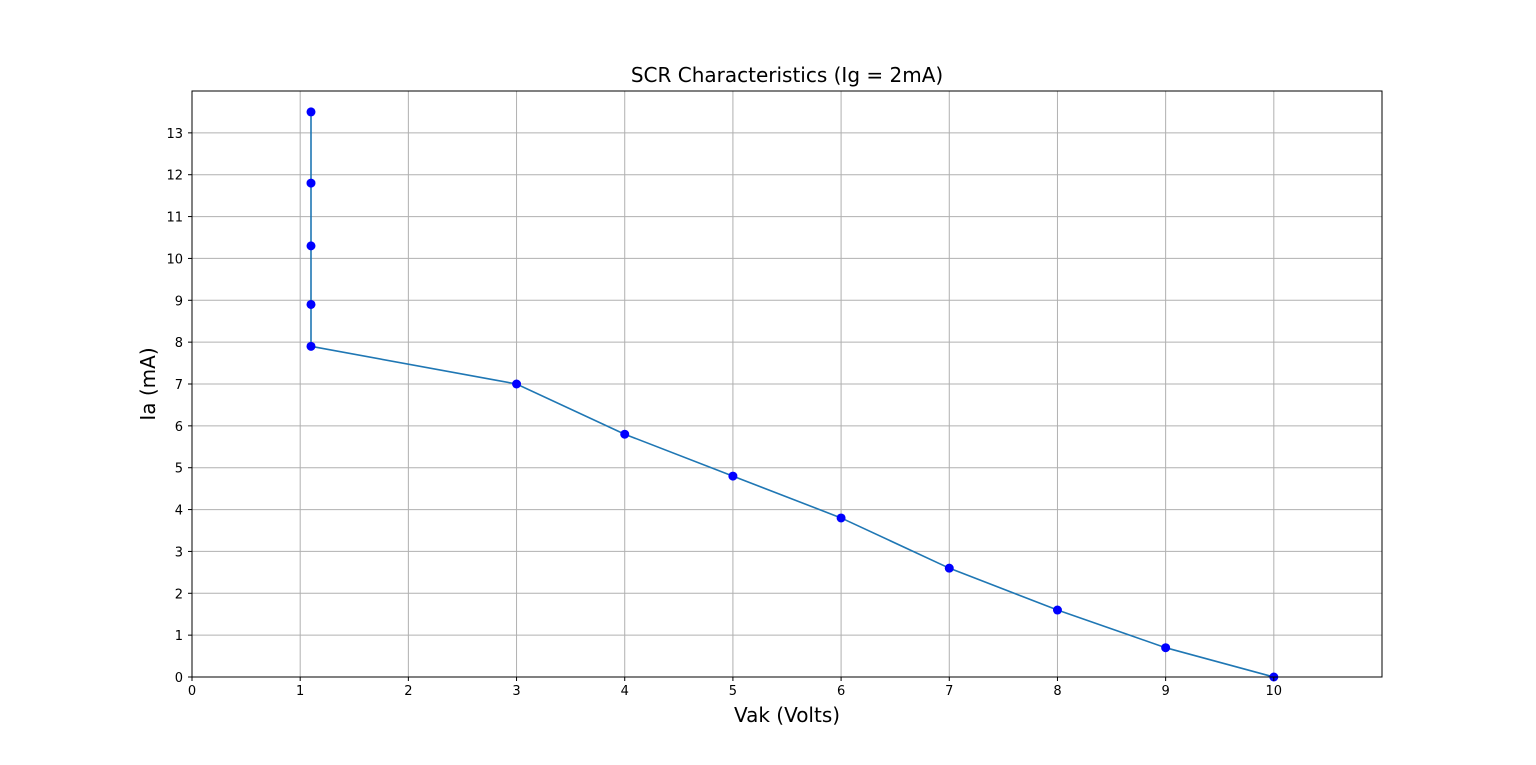 The height and width of the screenshot is (765, 1536). Describe the element at coordinates (174, 134) in the screenshot. I see `y-tick-label: 13` at that location.